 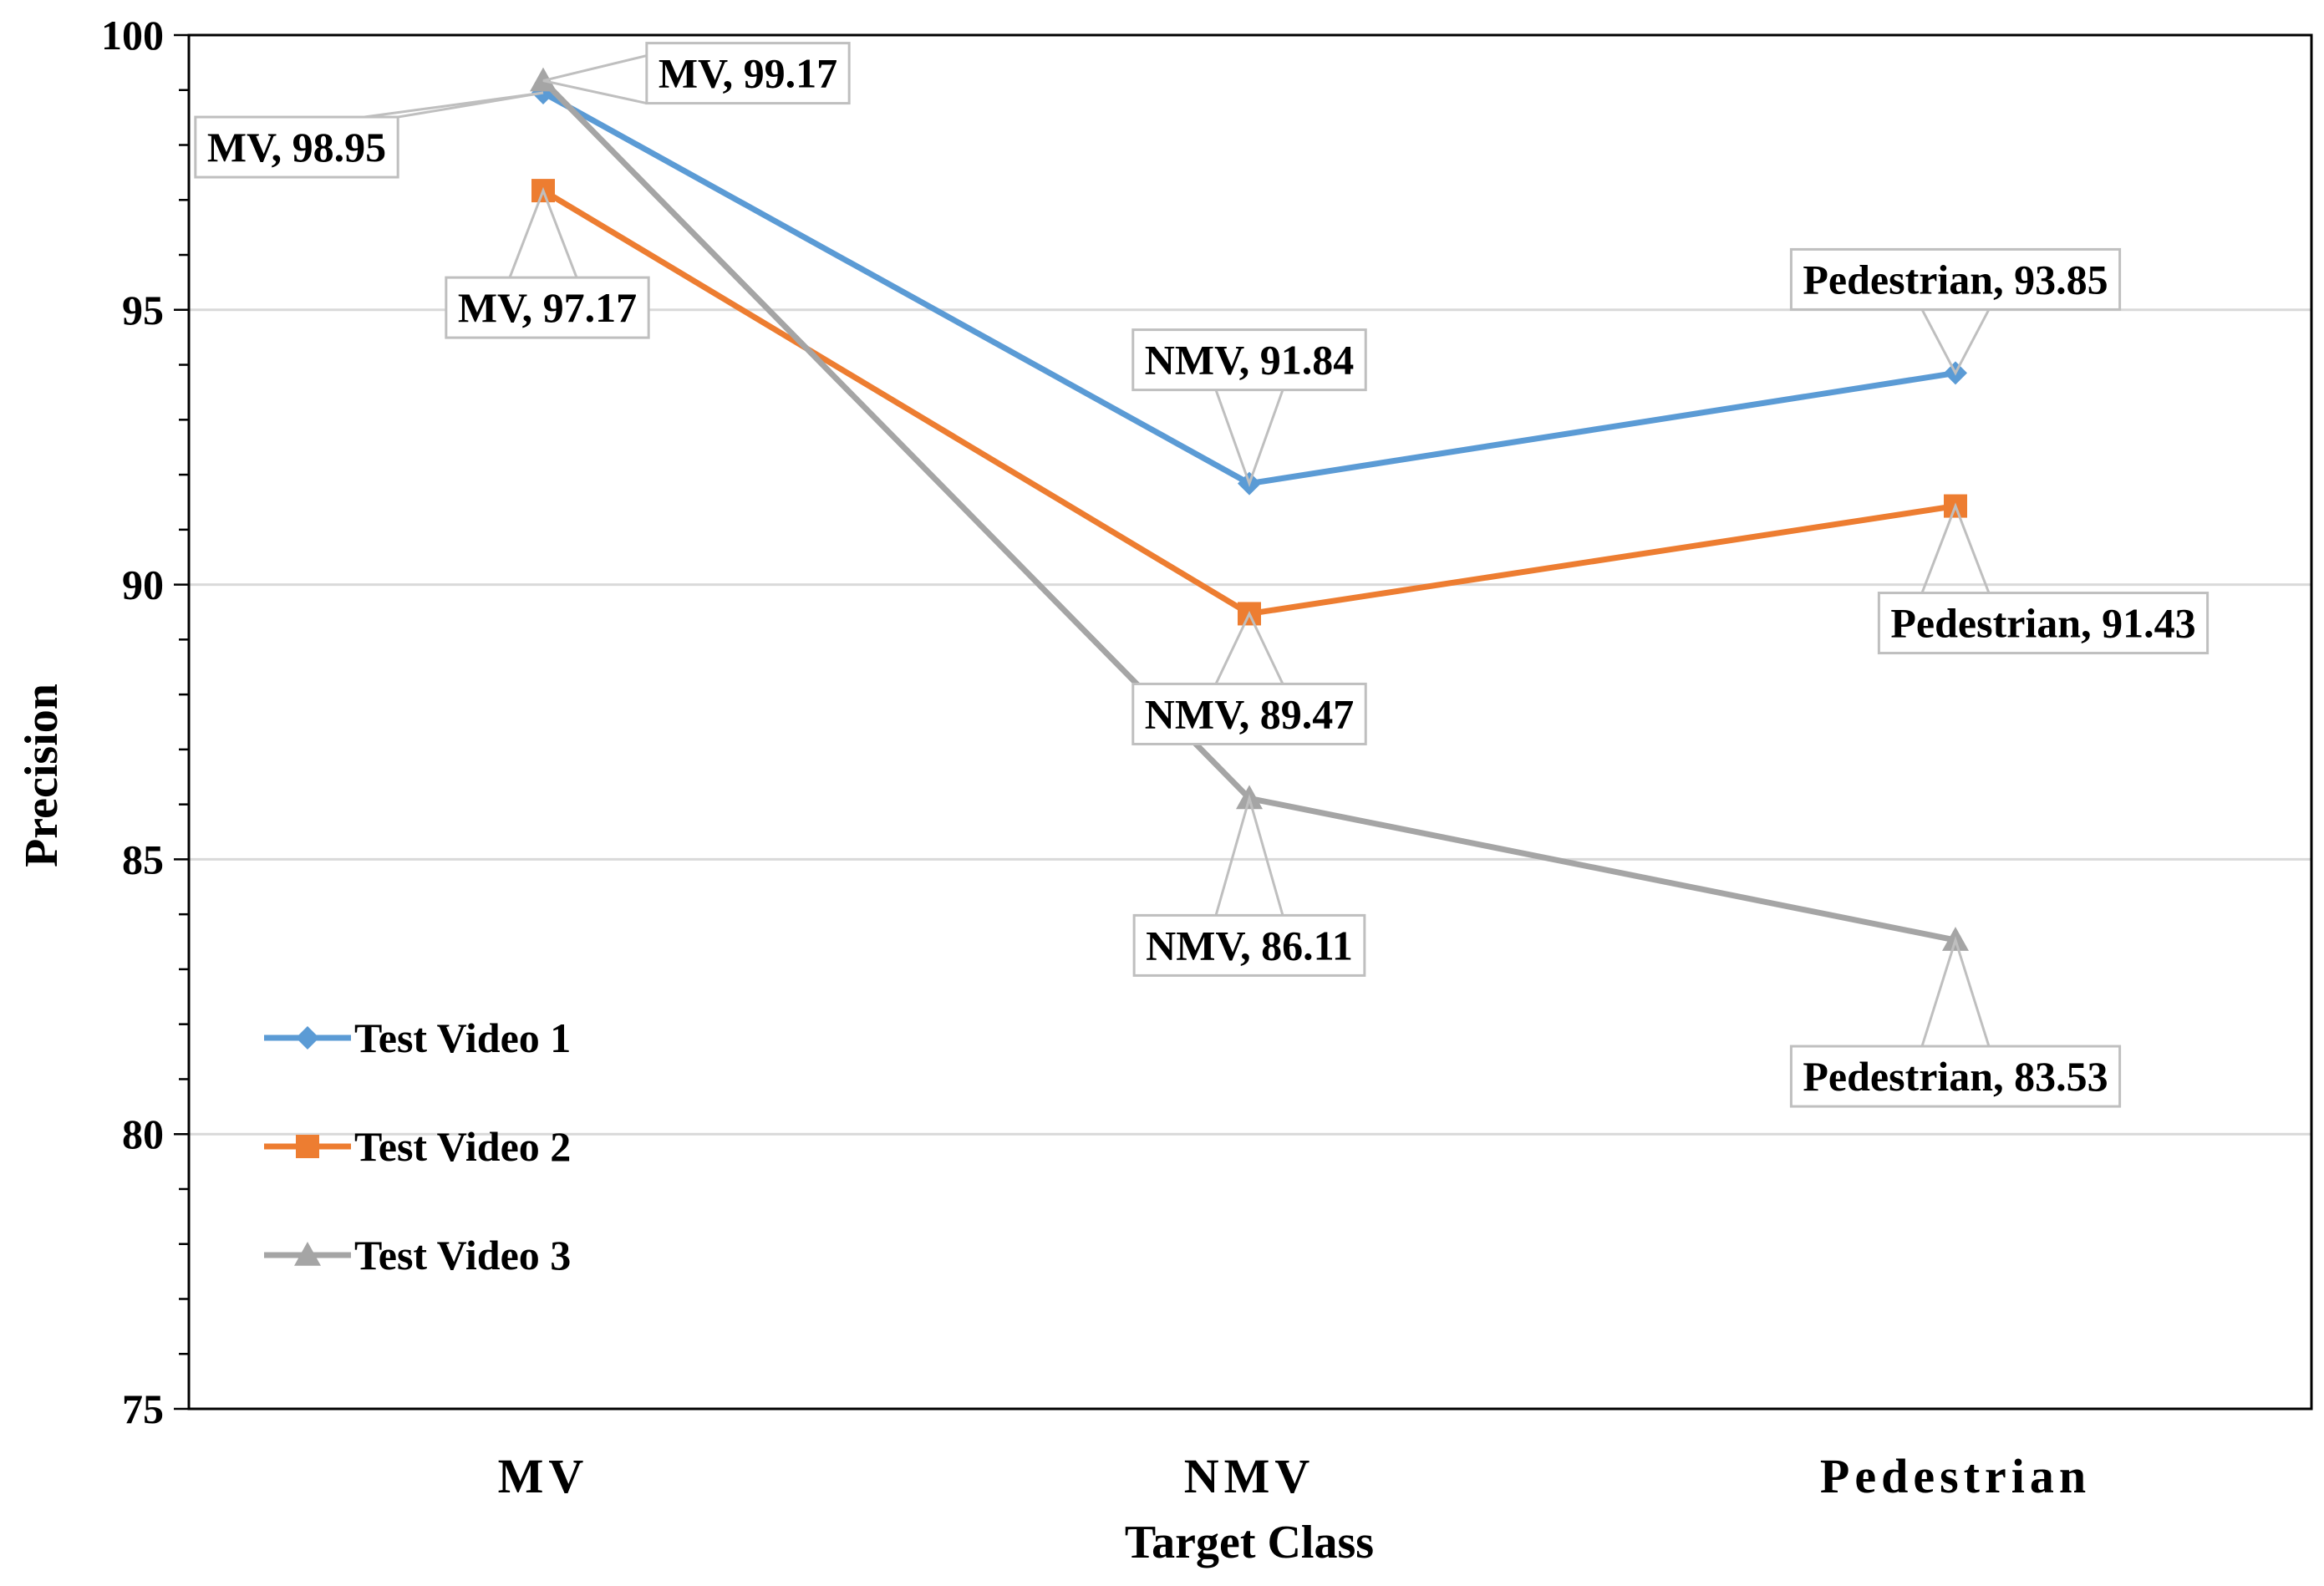 What do you see at coordinates (143, 859) in the screenshot?
I see `y-tick-label: 85` at bounding box center [143, 859].